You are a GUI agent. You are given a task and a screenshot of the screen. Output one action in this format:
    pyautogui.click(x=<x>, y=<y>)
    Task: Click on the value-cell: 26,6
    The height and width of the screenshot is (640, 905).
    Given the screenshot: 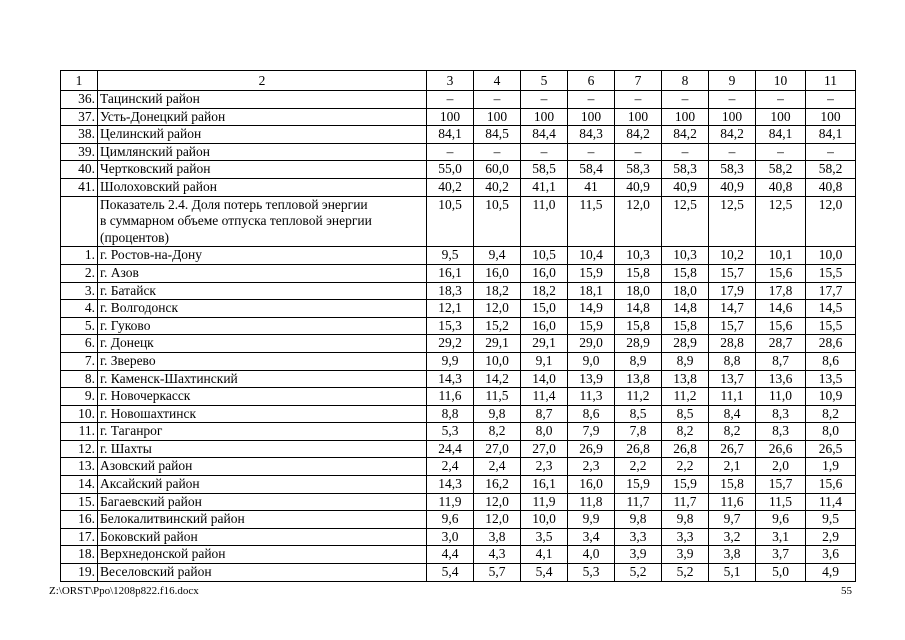 What is the action you would take?
    pyautogui.click(x=780, y=449)
    